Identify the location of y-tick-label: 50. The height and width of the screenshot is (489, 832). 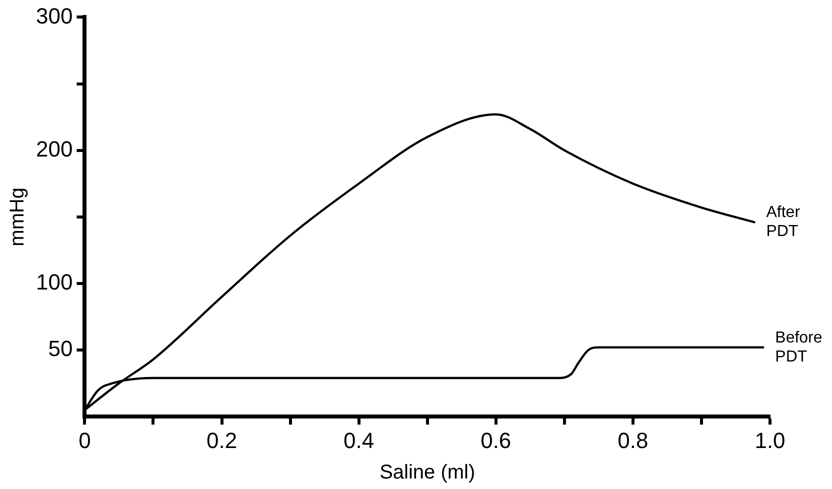
(60, 349).